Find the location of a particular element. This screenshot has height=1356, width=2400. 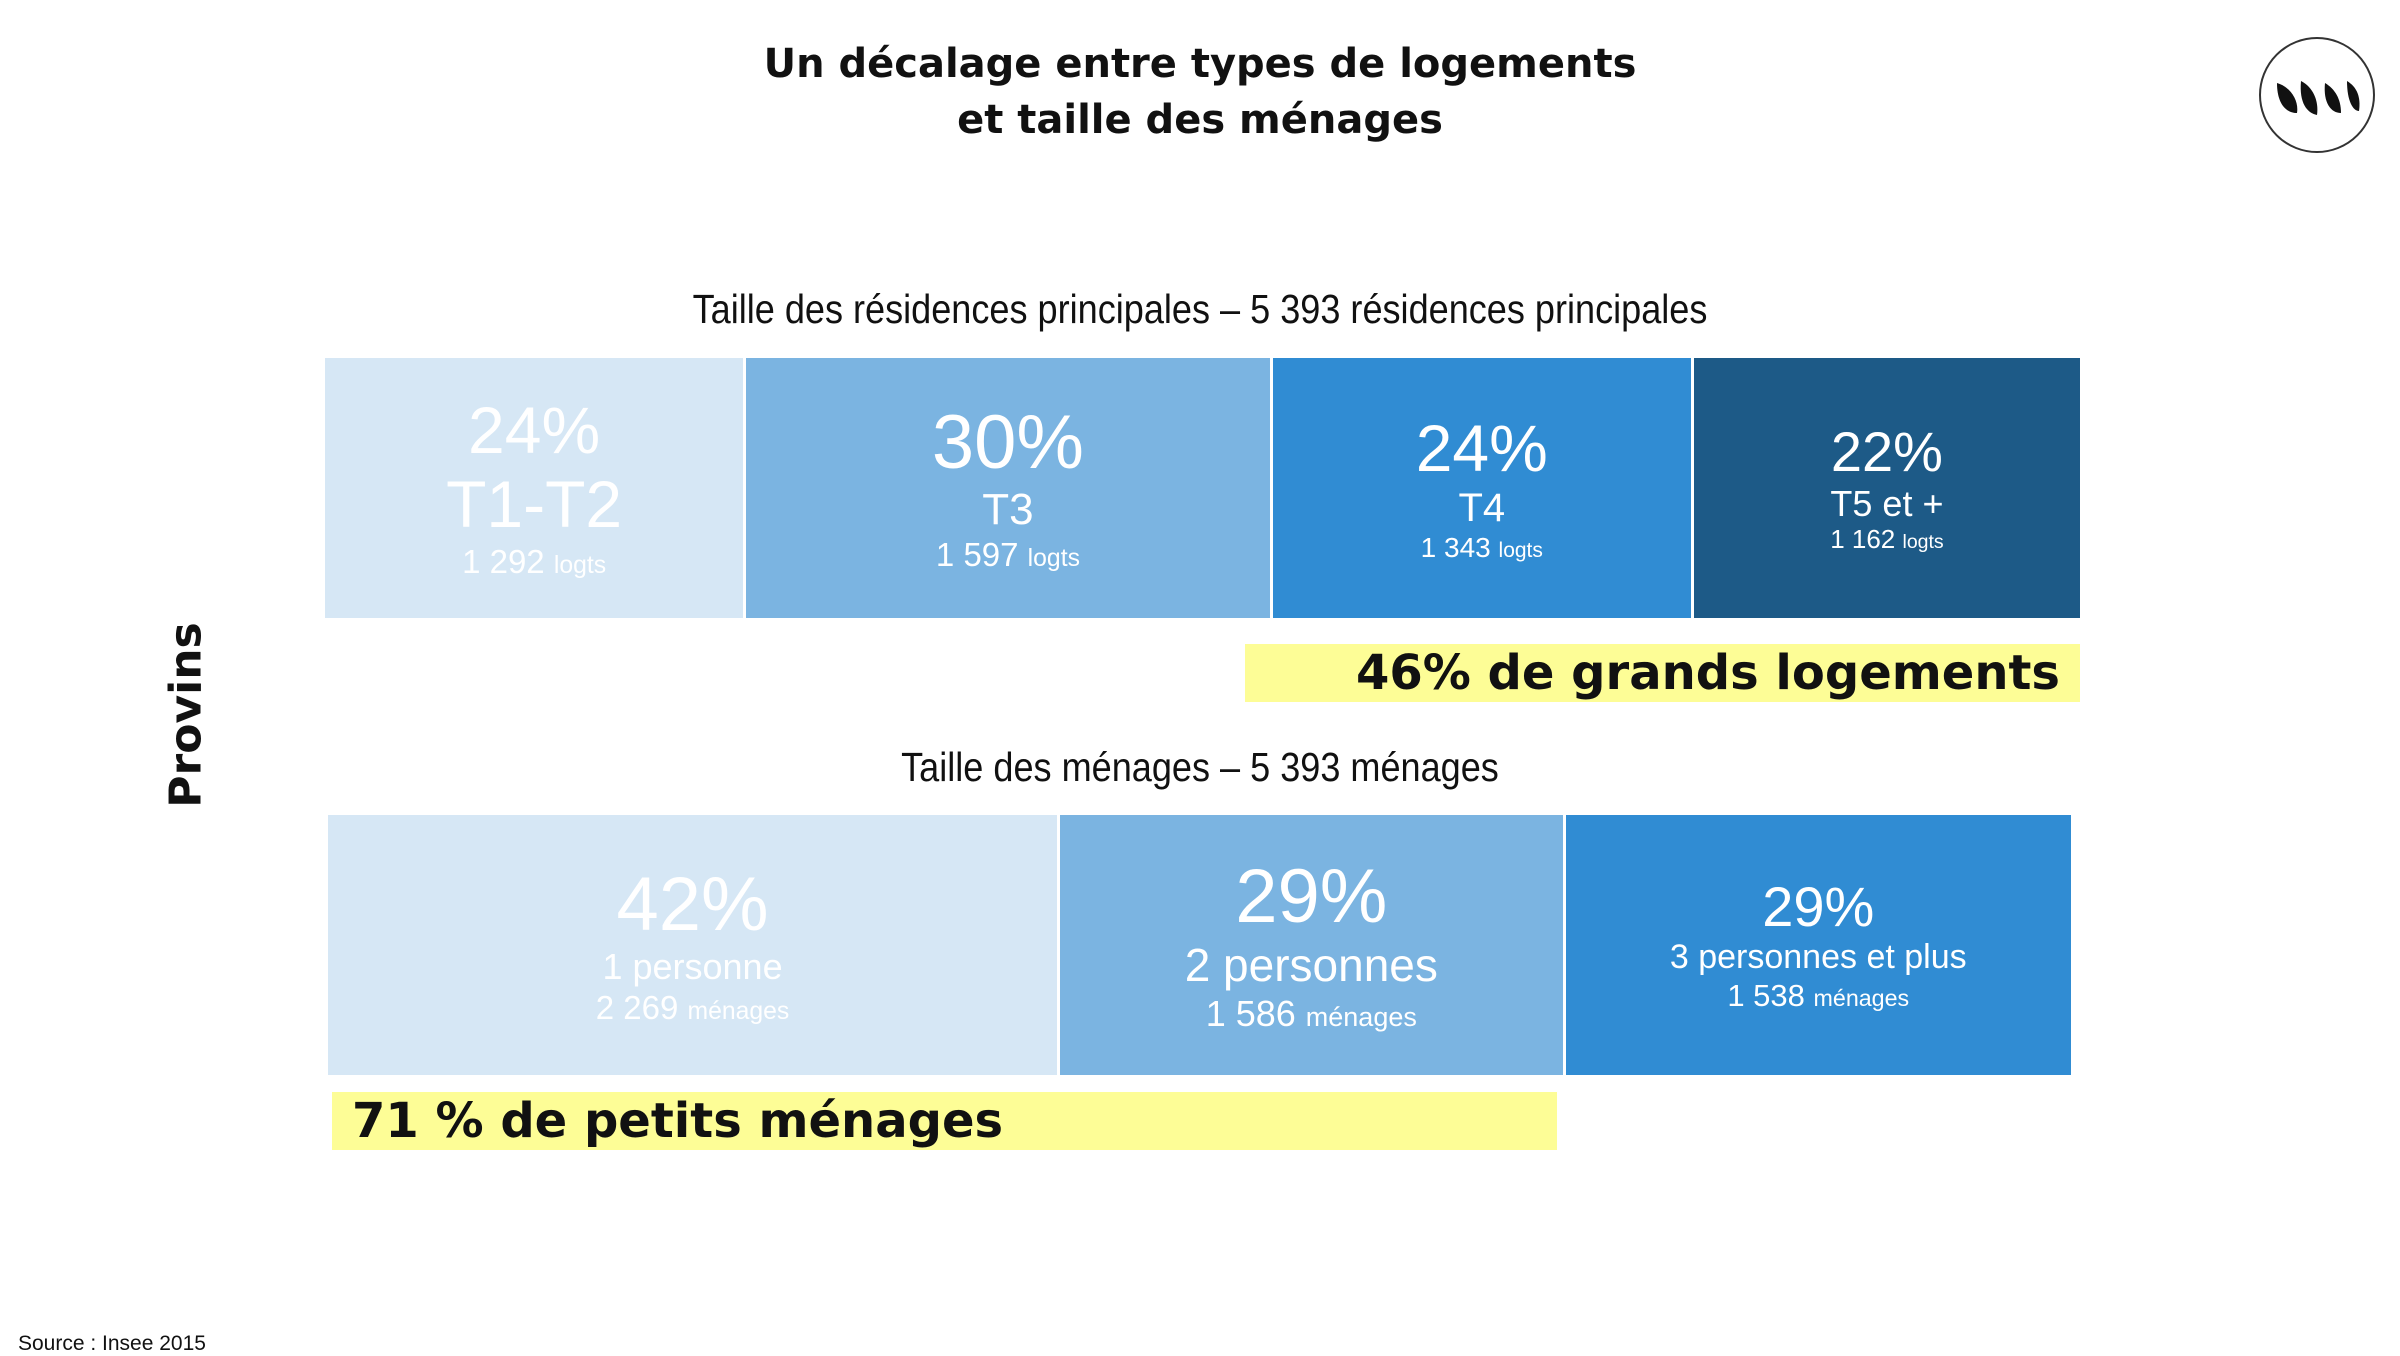

segment-count-value: 2 269 is located at coordinates (641, 1007).